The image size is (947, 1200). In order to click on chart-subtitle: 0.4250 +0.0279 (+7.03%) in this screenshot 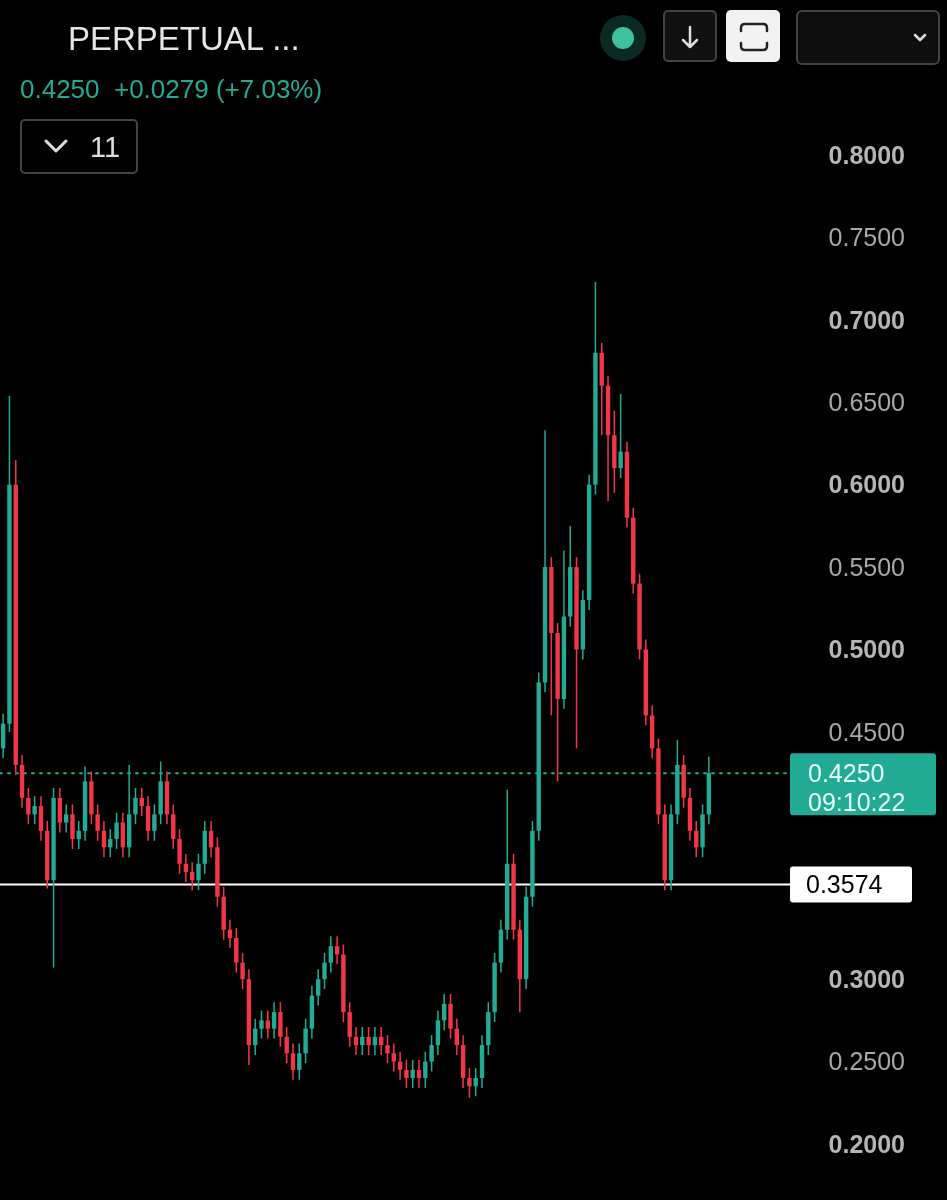, I will do `click(171, 89)`.